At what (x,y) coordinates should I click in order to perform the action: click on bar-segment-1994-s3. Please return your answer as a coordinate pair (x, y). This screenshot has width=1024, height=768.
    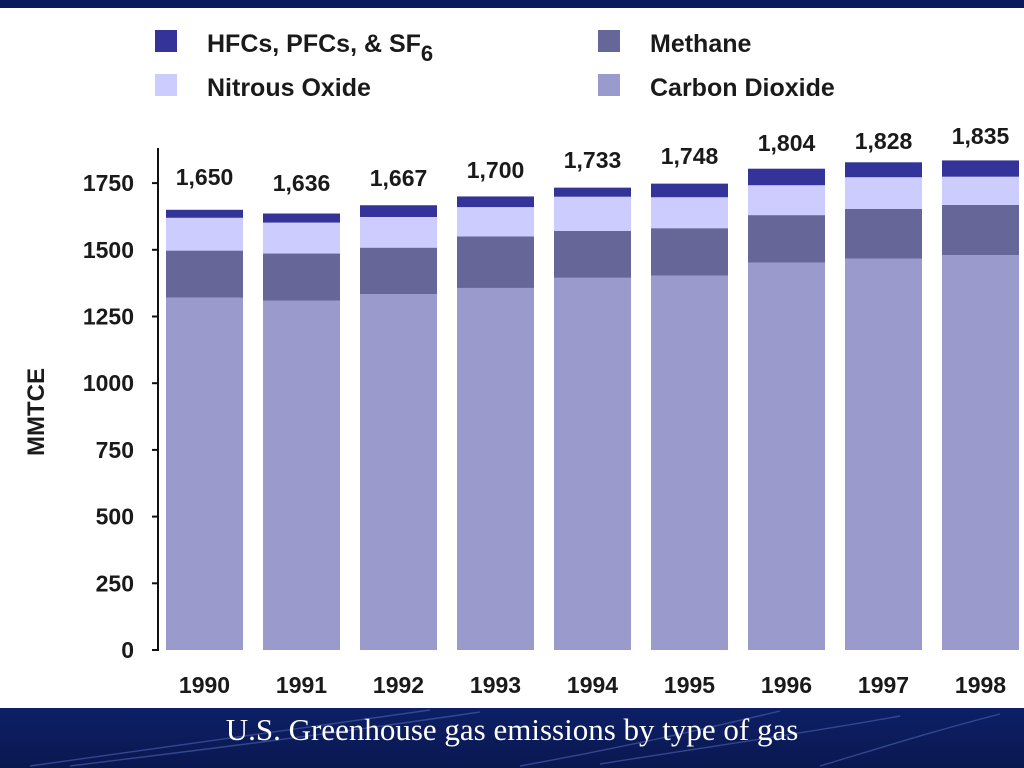
    Looking at the image, I should click on (592, 192).